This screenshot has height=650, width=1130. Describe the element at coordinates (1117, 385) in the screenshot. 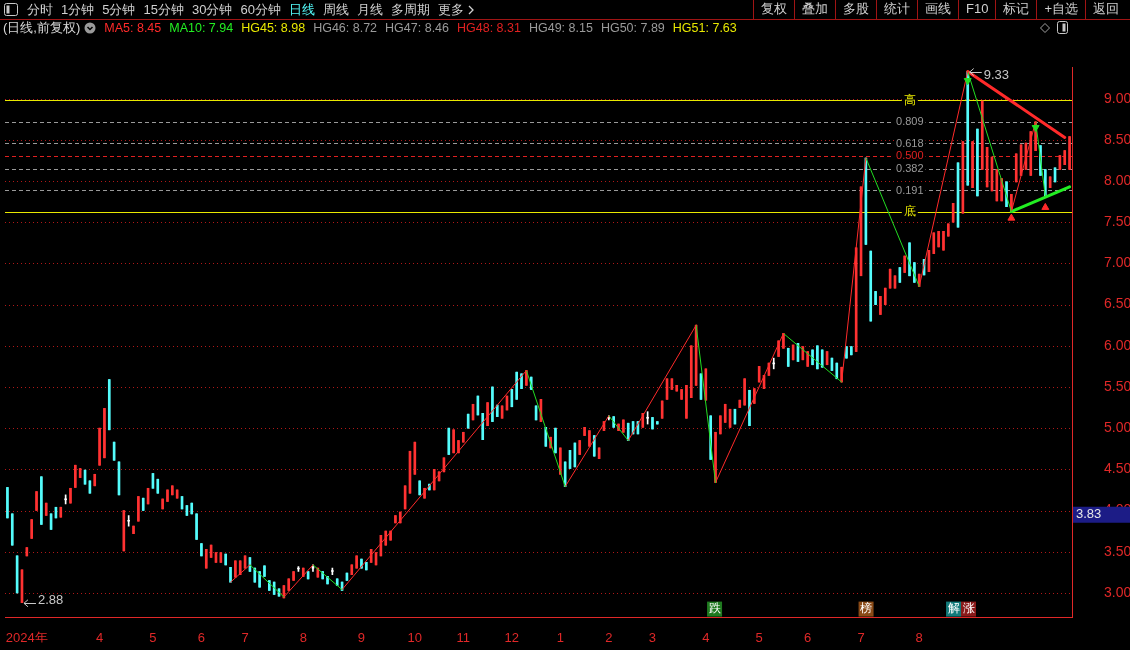

I see `y-tick-label: 5.50` at that location.